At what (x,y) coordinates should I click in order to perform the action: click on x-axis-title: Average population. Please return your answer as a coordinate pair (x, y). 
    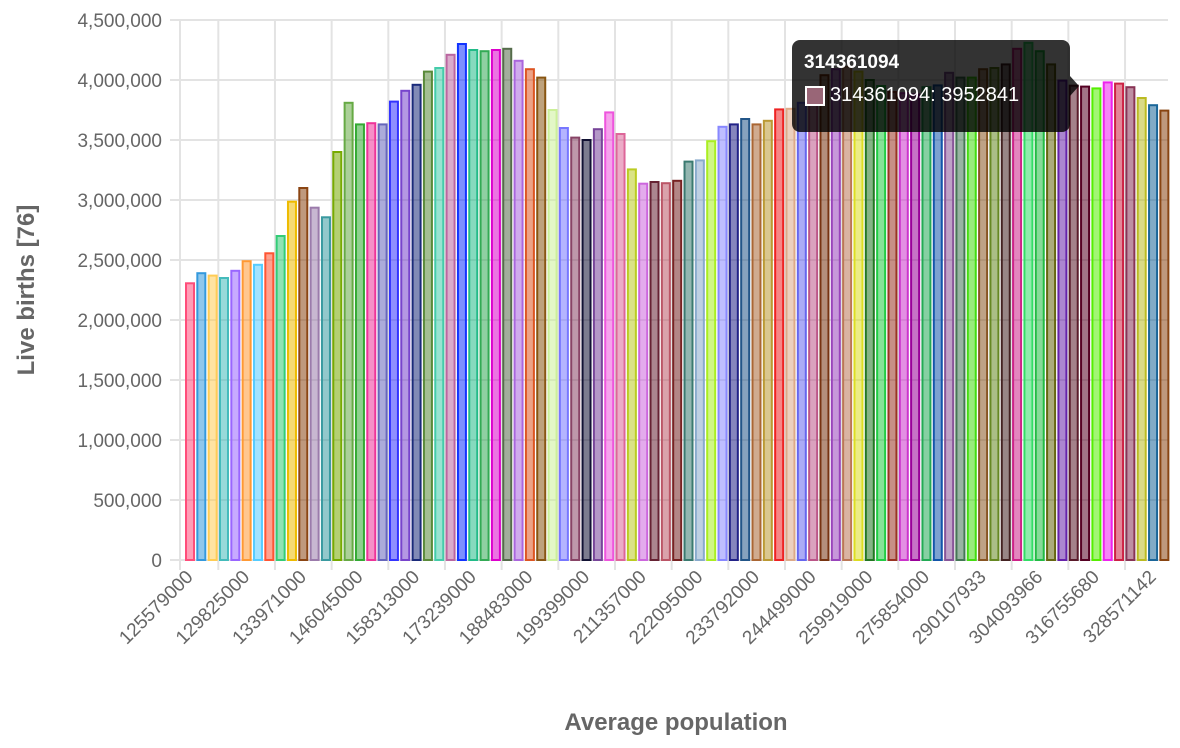
    Looking at the image, I should click on (675, 722).